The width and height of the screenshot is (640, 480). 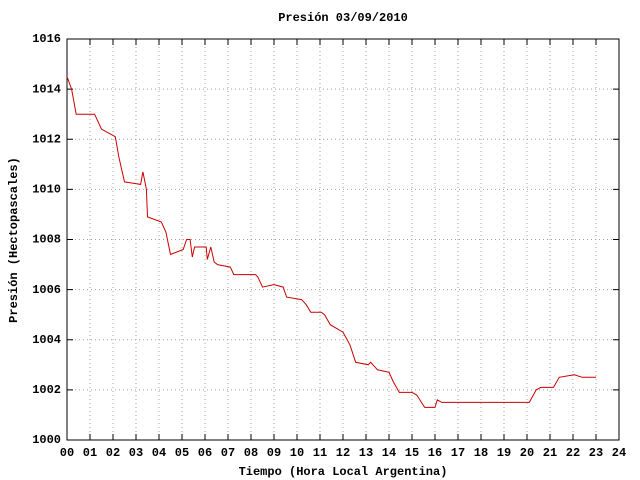 What do you see at coordinates (619, 453) in the screenshot?
I see `x-tick-label: 24` at bounding box center [619, 453].